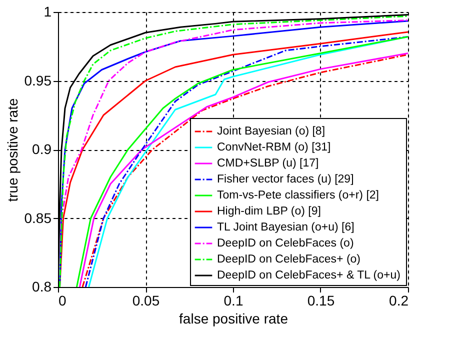 The width and height of the screenshot is (470, 345). What do you see at coordinates (233, 318) in the screenshot?
I see `x-axis-title: false positive rate` at bounding box center [233, 318].